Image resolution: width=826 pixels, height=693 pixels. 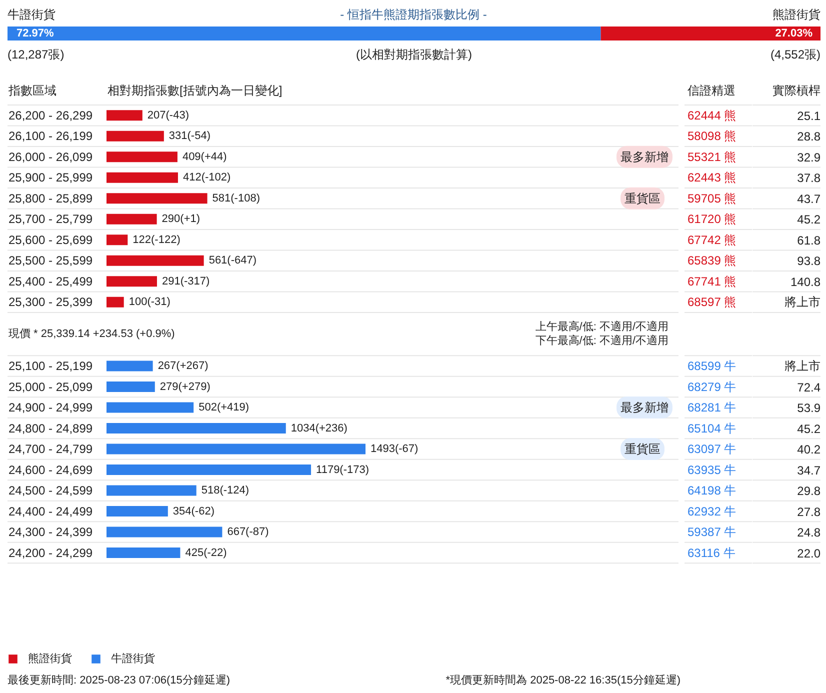 I want to click on y-tick-label: 25,100 - 25,199, so click(x=50, y=366).